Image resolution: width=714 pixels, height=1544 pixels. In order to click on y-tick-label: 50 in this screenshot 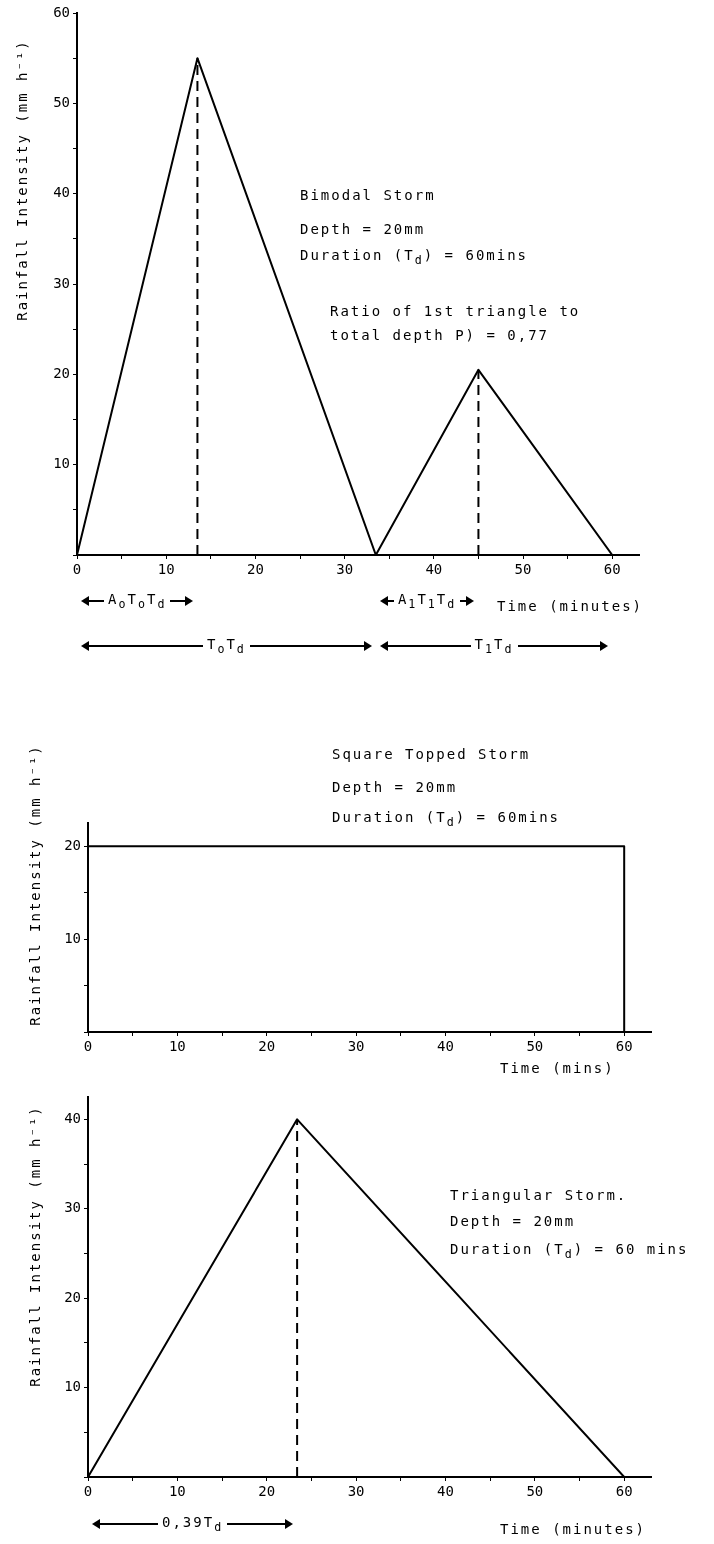, I will do `click(61, 101)`.